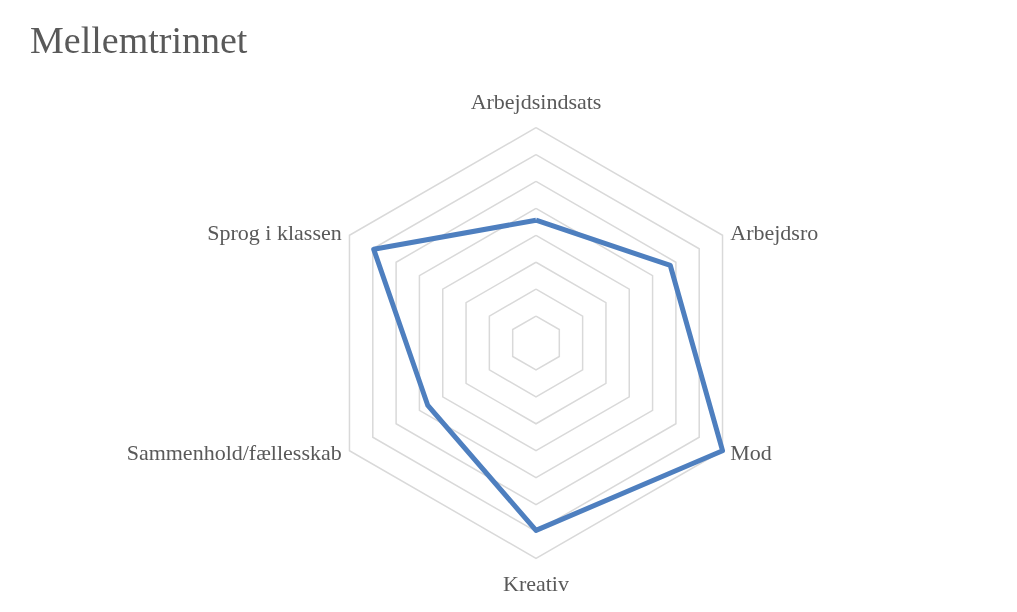 The height and width of the screenshot is (612, 1017). I want to click on spoke-label: Arbejdsro, so click(774, 233).